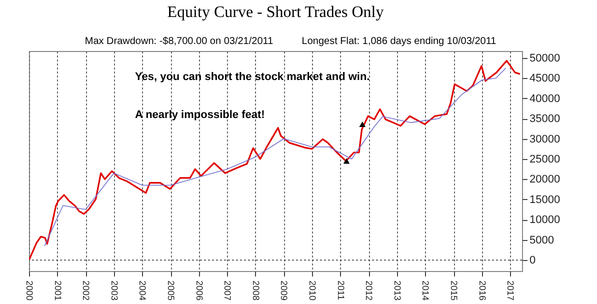 The height and width of the screenshot is (304, 597). Describe the element at coordinates (143, 290) in the screenshot. I see `x-tick-label: 2004` at that location.